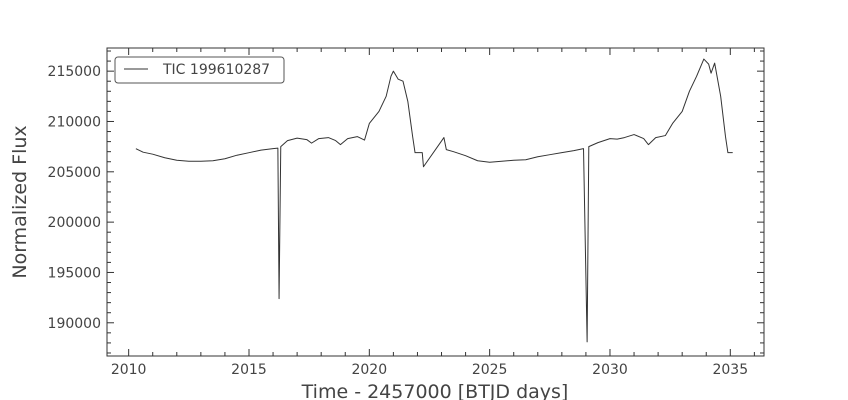  What do you see at coordinates (730, 370) in the screenshot?
I see `x-tick-label: 2035` at bounding box center [730, 370].